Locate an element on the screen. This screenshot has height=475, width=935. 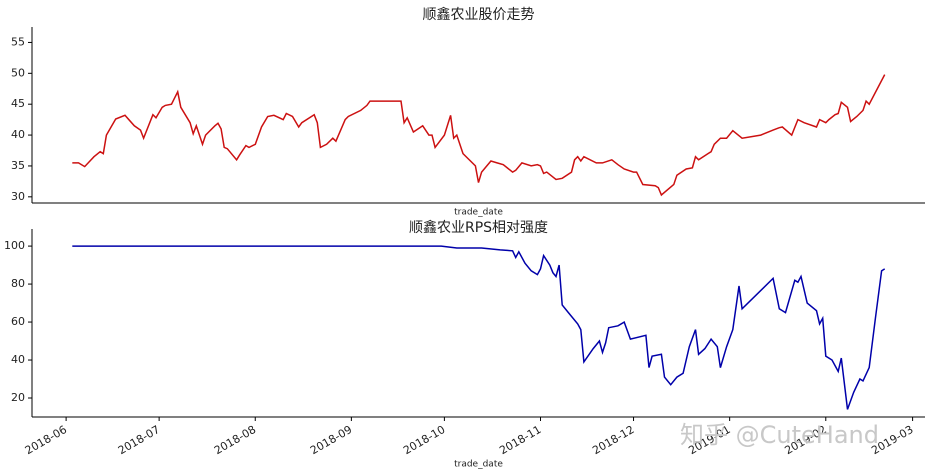
x-tick-label: 2018-11 is located at coordinates (520, 440).